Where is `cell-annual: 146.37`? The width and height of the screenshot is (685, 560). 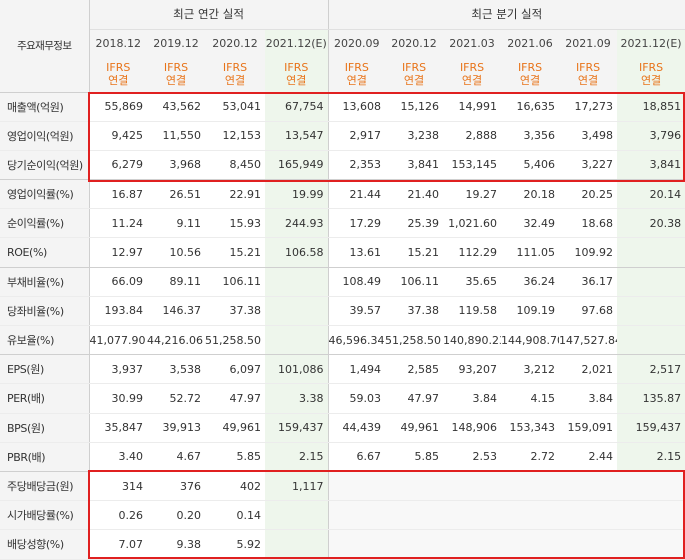 cell-annual: 146.37 is located at coordinates (176, 311).